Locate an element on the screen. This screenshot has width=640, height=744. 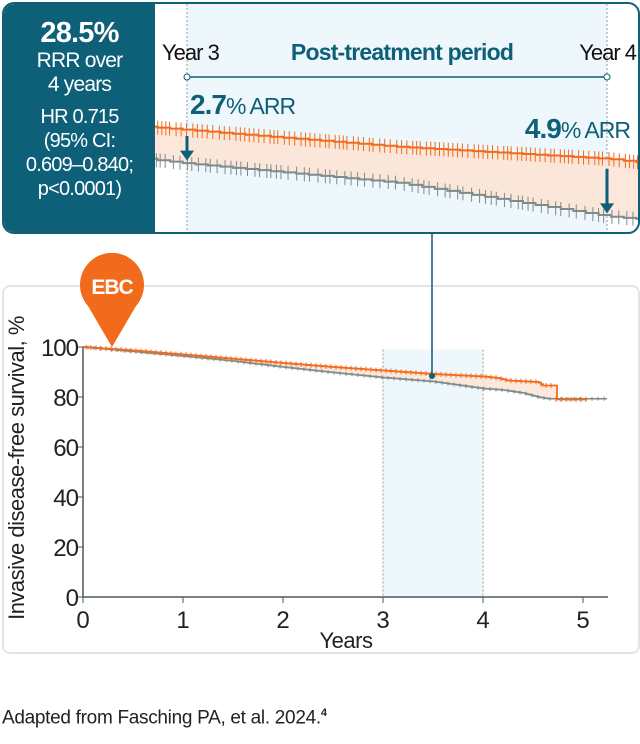
period-title: Post-treatment period is located at coordinates (402, 52).